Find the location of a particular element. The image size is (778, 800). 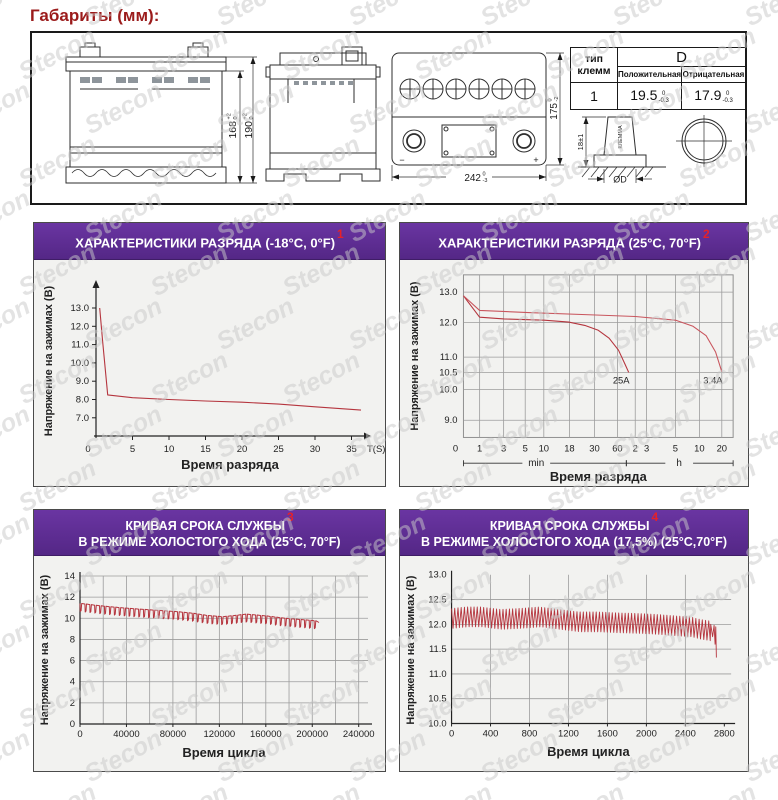

battery-end-view-drawing is located at coordinates (323, 114).